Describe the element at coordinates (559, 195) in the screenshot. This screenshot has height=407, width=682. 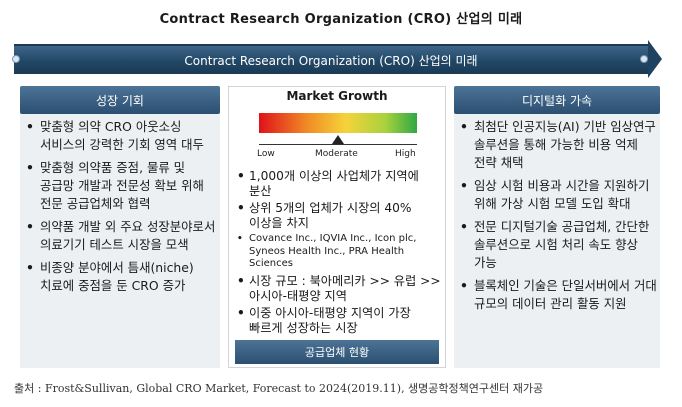
I see `list-item: 임상 시험 비용과 시간을 지원하기 위해 가상 시험 모델 도입 확대` at that location.